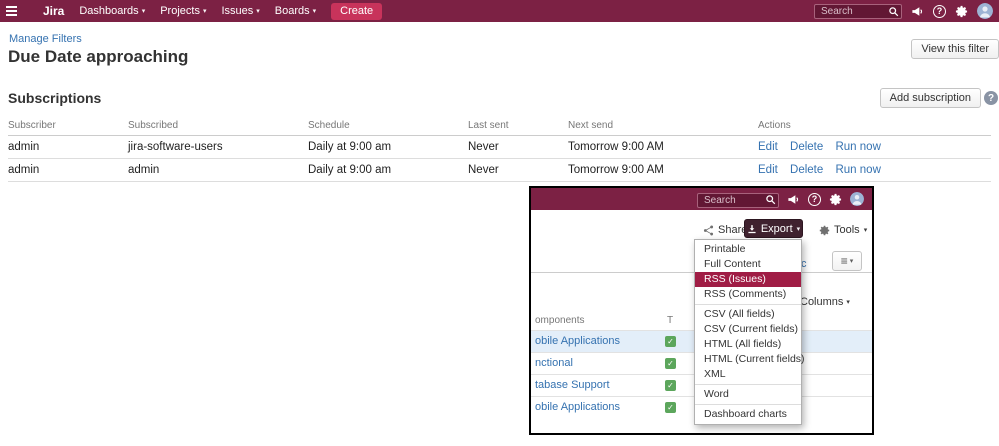  I want to click on menu-item-csv-all: CSV (All fields), so click(739, 314).